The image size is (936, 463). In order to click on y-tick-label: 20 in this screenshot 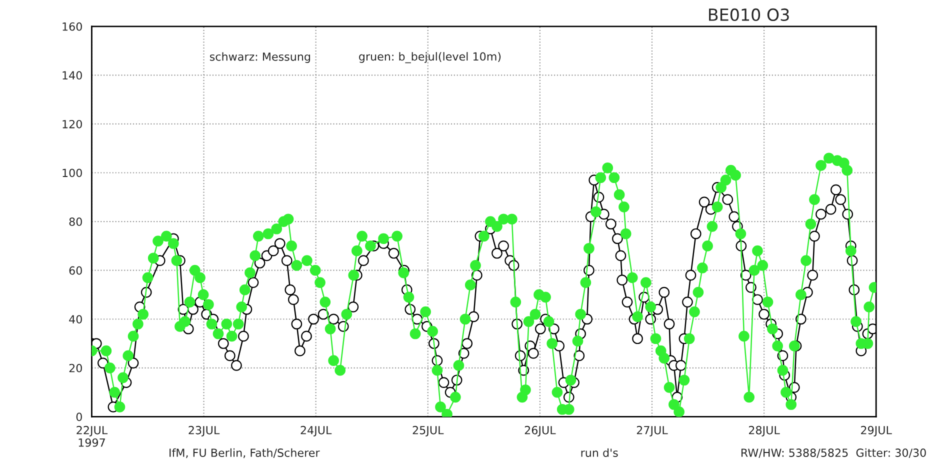, I will do `click(75, 368)`.